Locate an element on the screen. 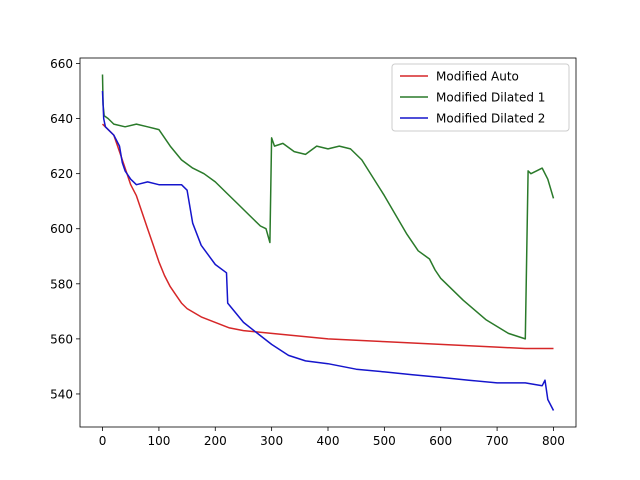  x-tick-label: 100 is located at coordinates (158, 441).